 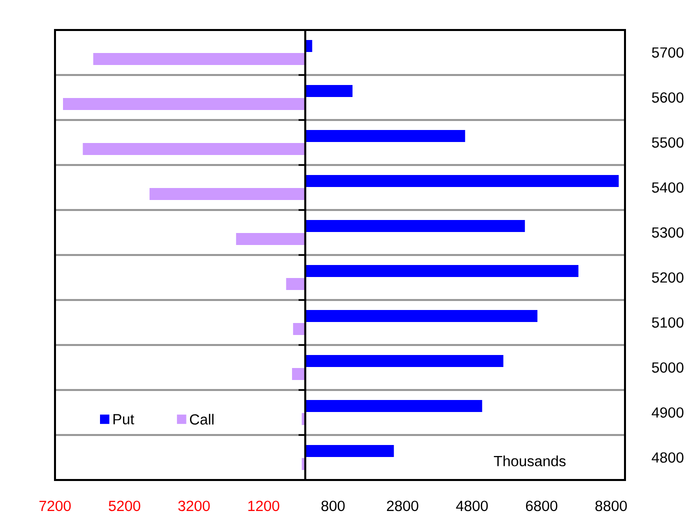 What do you see at coordinates (123, 419) in the screenshot?
I see `legend-label: Put` at bounding box center [123, 419].